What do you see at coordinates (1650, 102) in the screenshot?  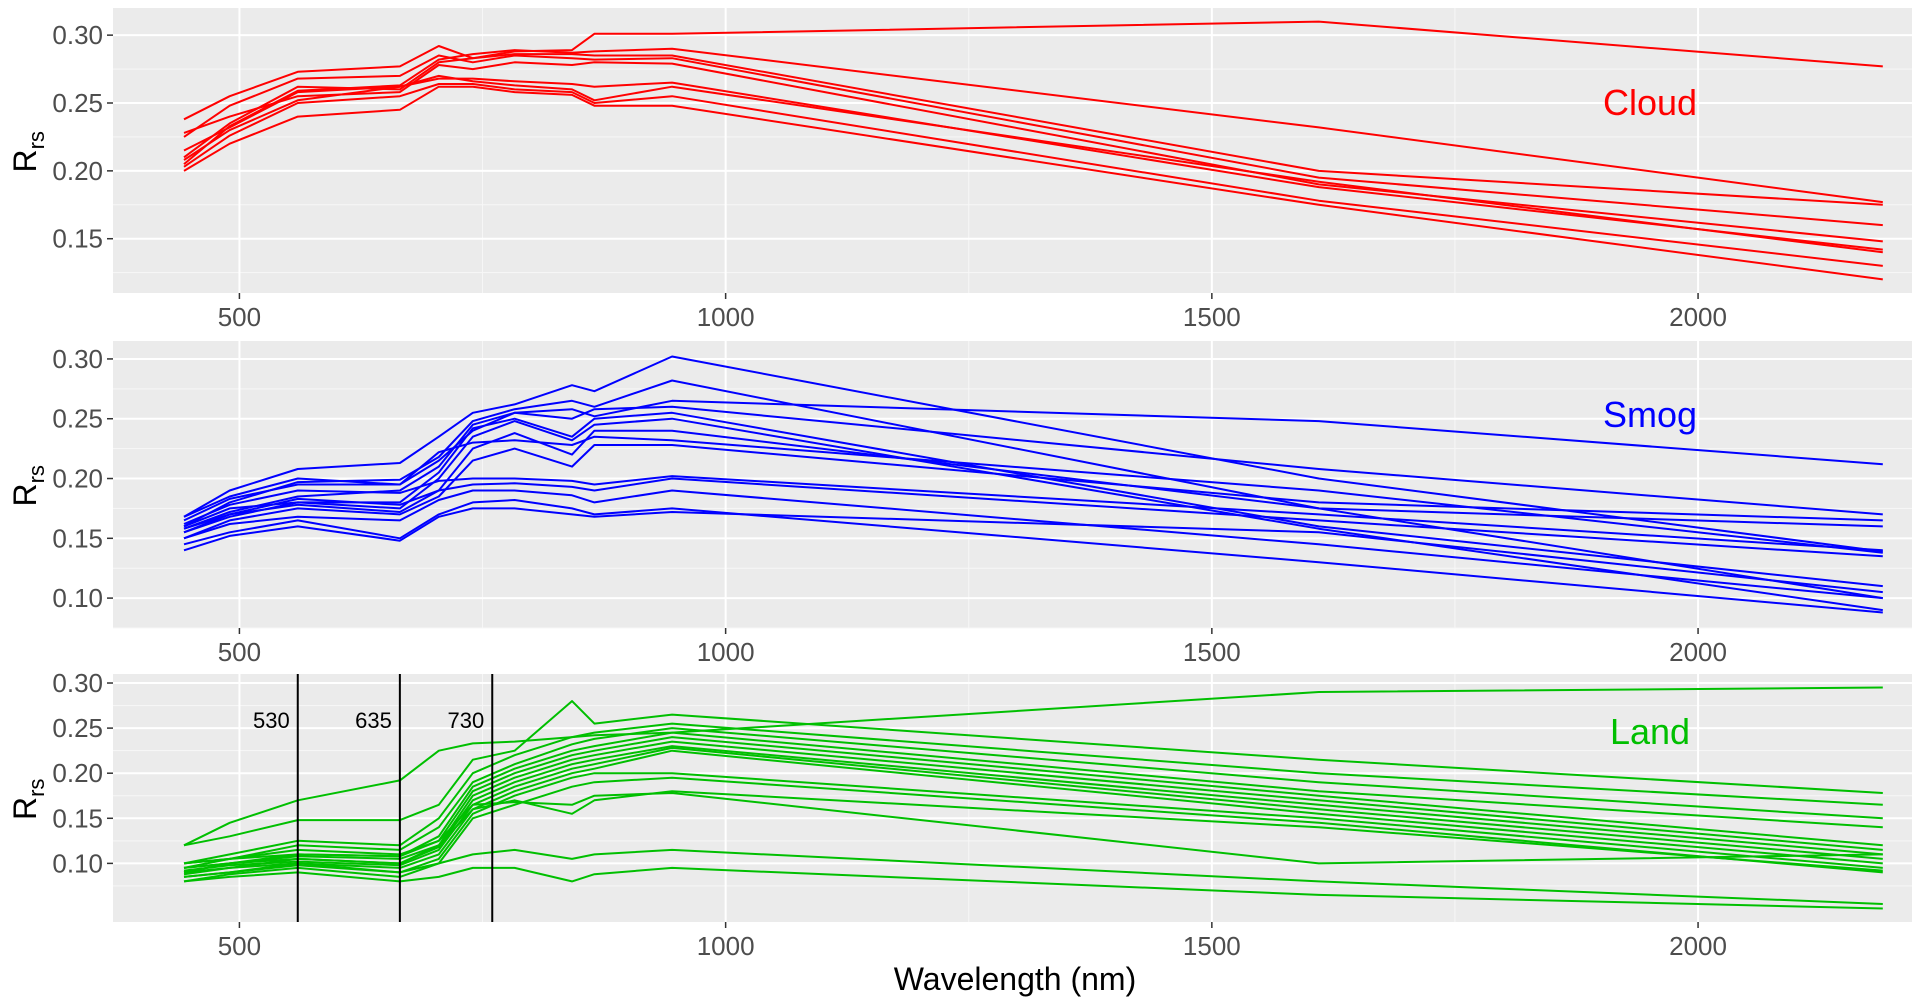 I see `panel-label: Cloud` at bounding box center [1650, 102].